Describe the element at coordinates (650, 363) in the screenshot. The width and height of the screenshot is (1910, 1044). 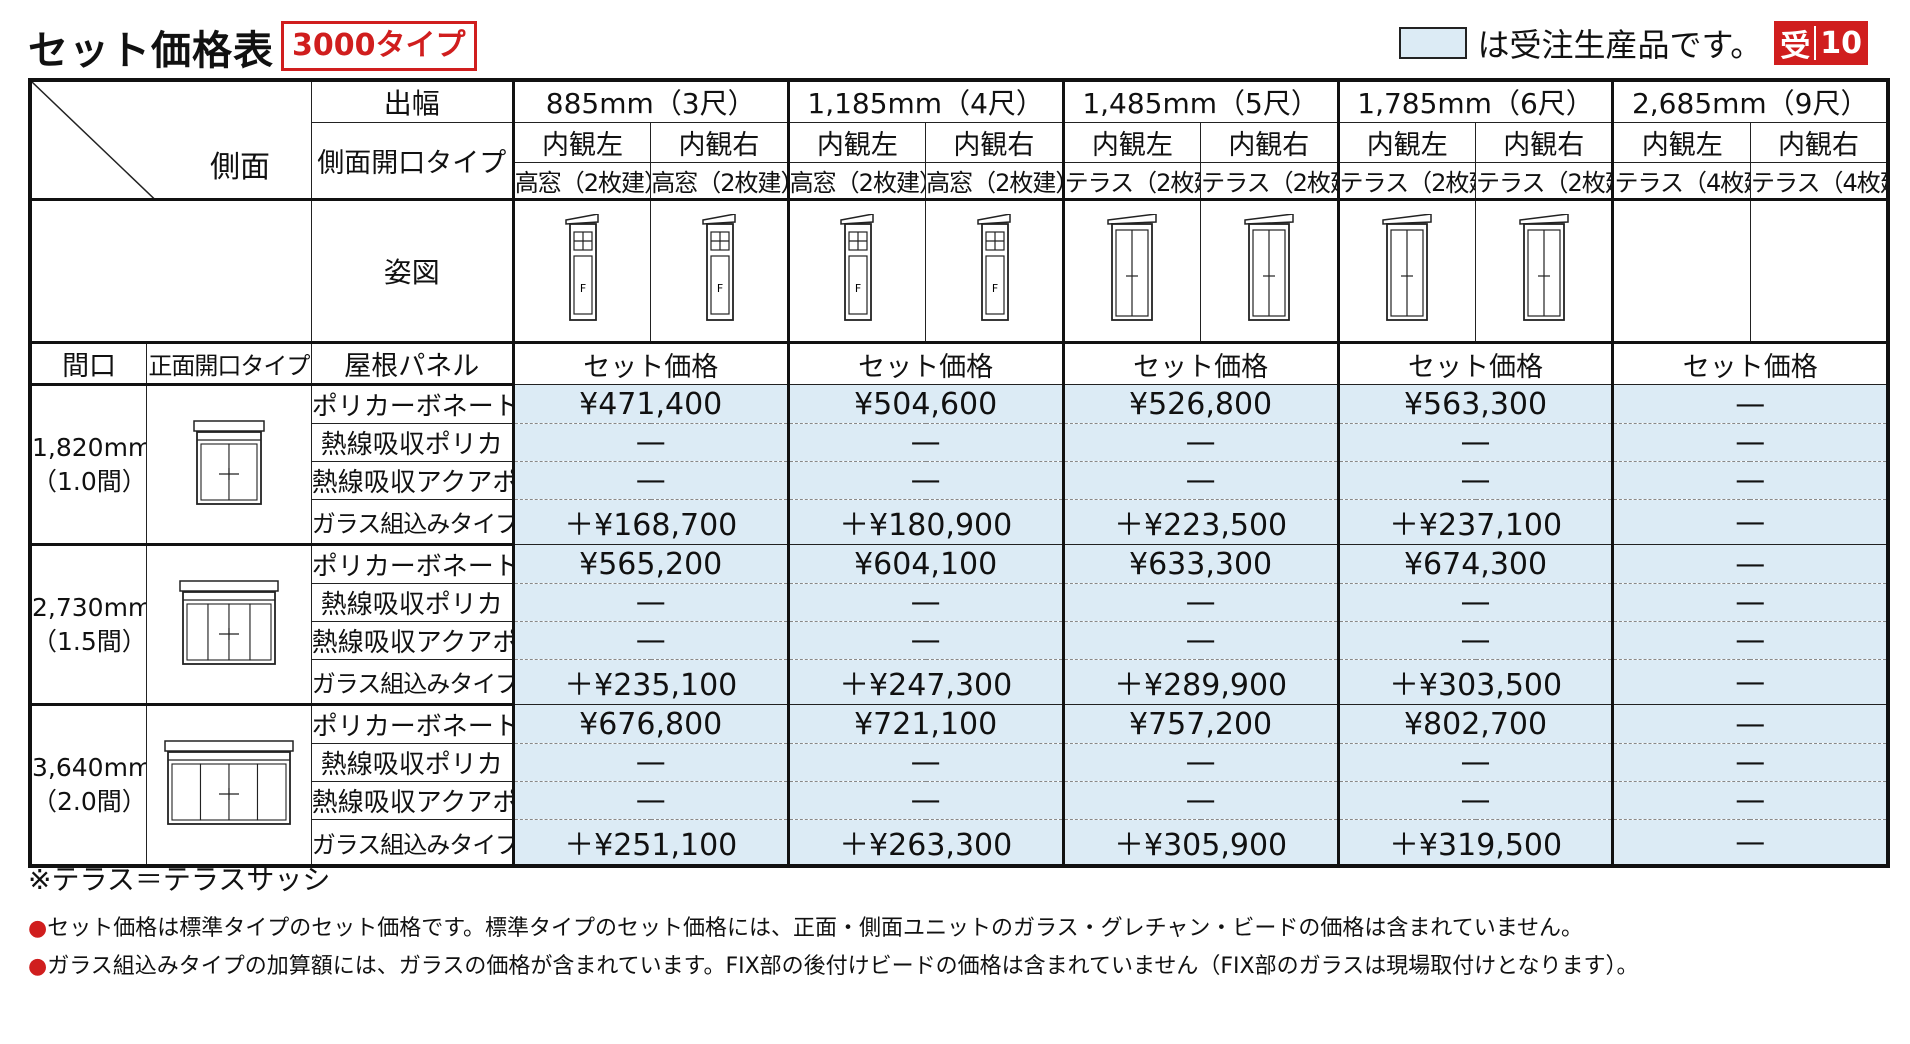
I see `set-price-header-0: セット価格` at that location.